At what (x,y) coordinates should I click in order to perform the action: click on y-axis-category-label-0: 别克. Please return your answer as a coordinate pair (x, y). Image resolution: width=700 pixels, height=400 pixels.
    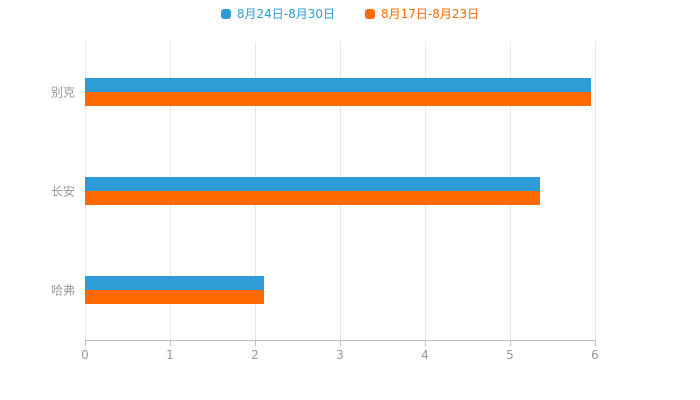
    Looking at the image, I should click on (62, 92).